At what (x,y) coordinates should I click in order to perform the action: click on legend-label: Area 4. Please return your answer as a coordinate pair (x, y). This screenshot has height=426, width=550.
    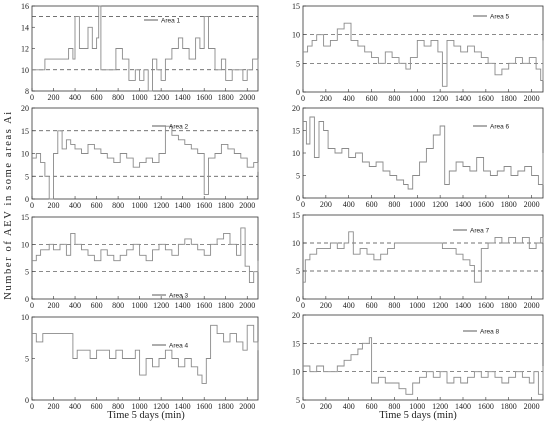
    Looking at the image, I should click on (179, 346).